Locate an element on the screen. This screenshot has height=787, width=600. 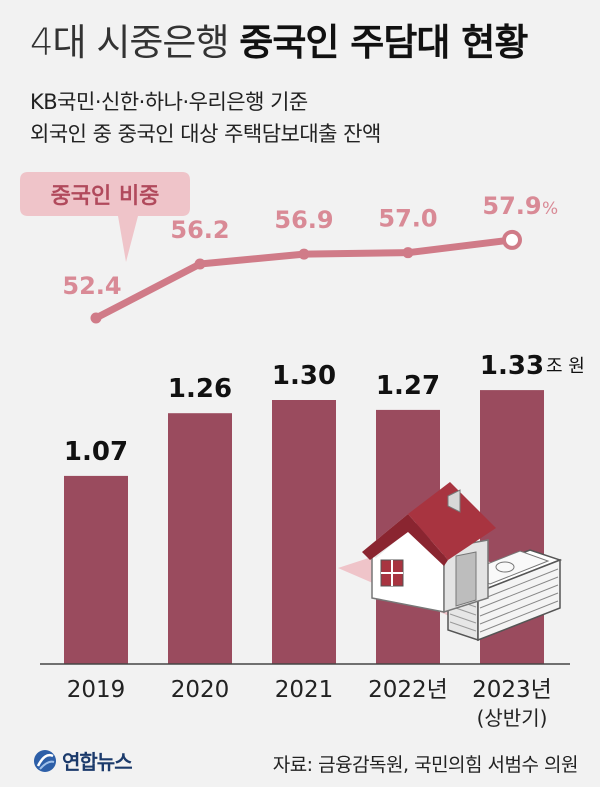
line-value-label: 57.9 is located at coordinates (511, 206).